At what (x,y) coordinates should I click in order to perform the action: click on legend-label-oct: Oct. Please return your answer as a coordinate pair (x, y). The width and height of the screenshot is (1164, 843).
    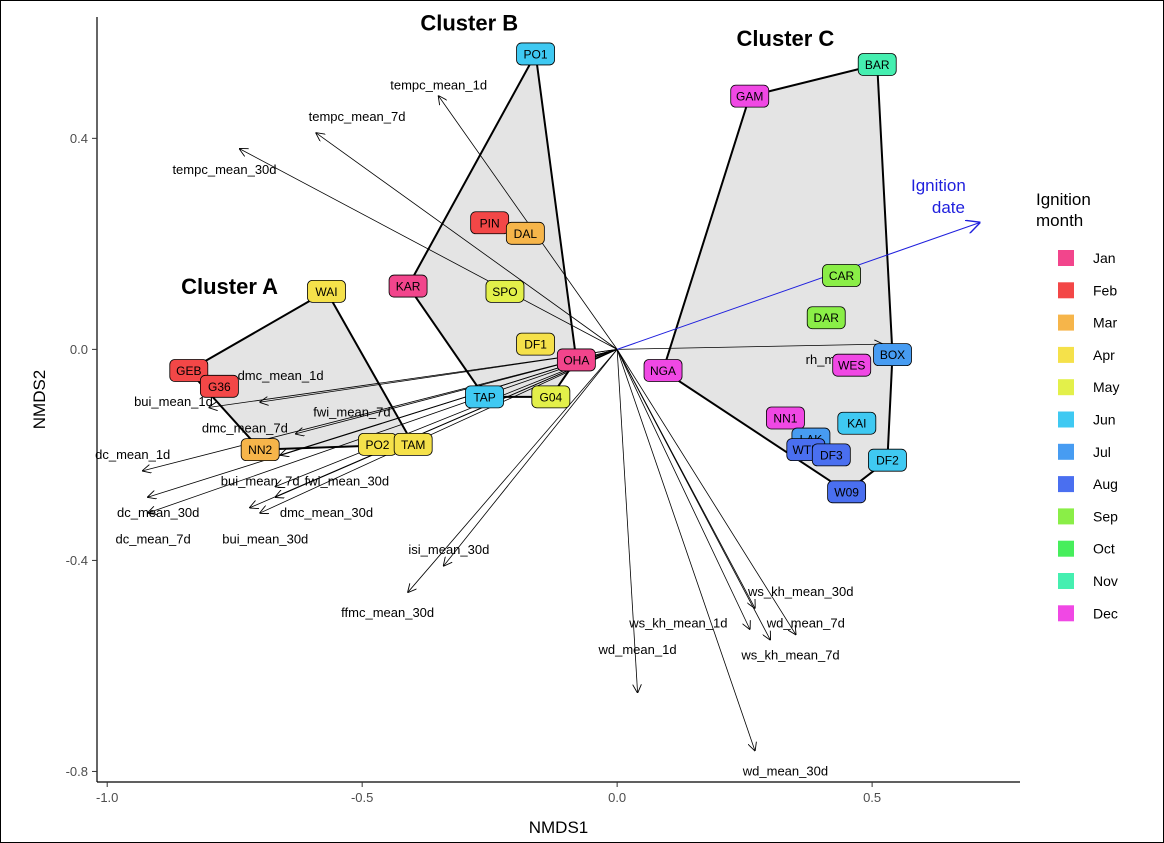
    Looking at the image, I should click on (1104, 549).